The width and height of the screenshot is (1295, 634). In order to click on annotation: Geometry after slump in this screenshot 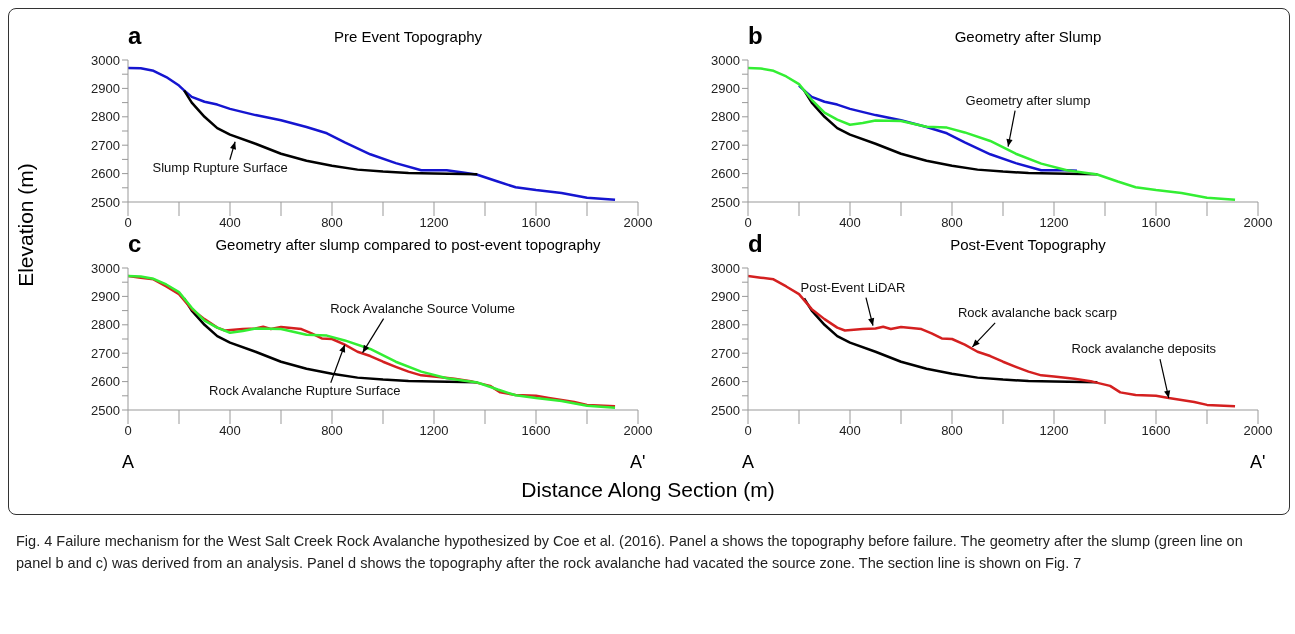, I will do `click(1028, 100)`.